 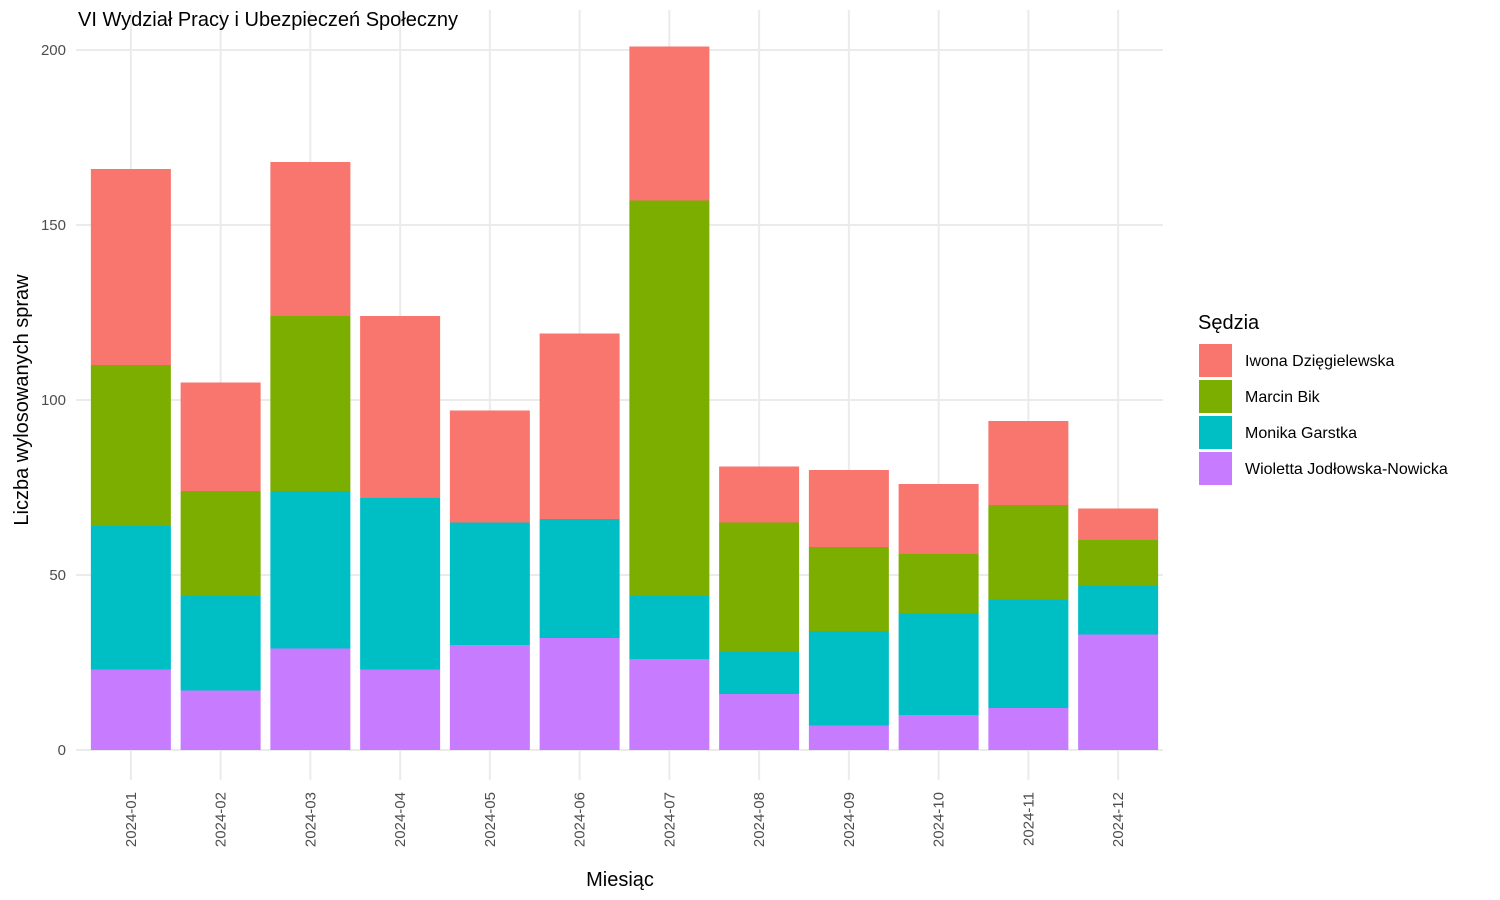 What do you see at coordinates (310, 819) in the screenshot?
I see `x-tick-label: 2024-03` at bounding box center [310, 819].